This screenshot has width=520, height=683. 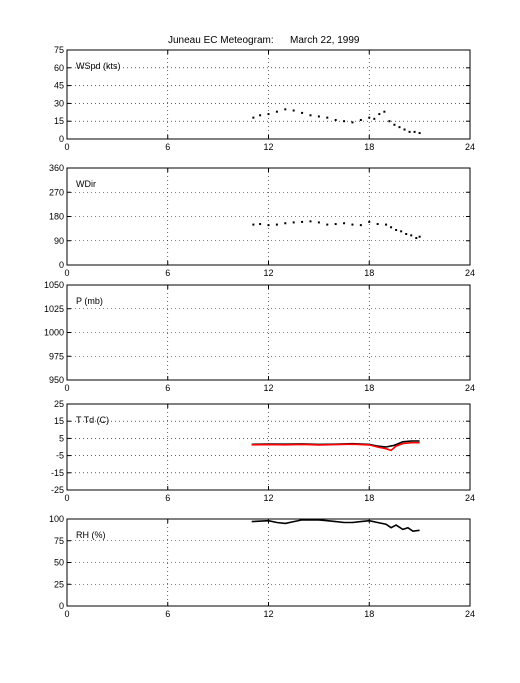 What do you see at coordinates (59, 241) in the screenshot?
I see `y-tick-label: 90` at bounding box center [59, 241].